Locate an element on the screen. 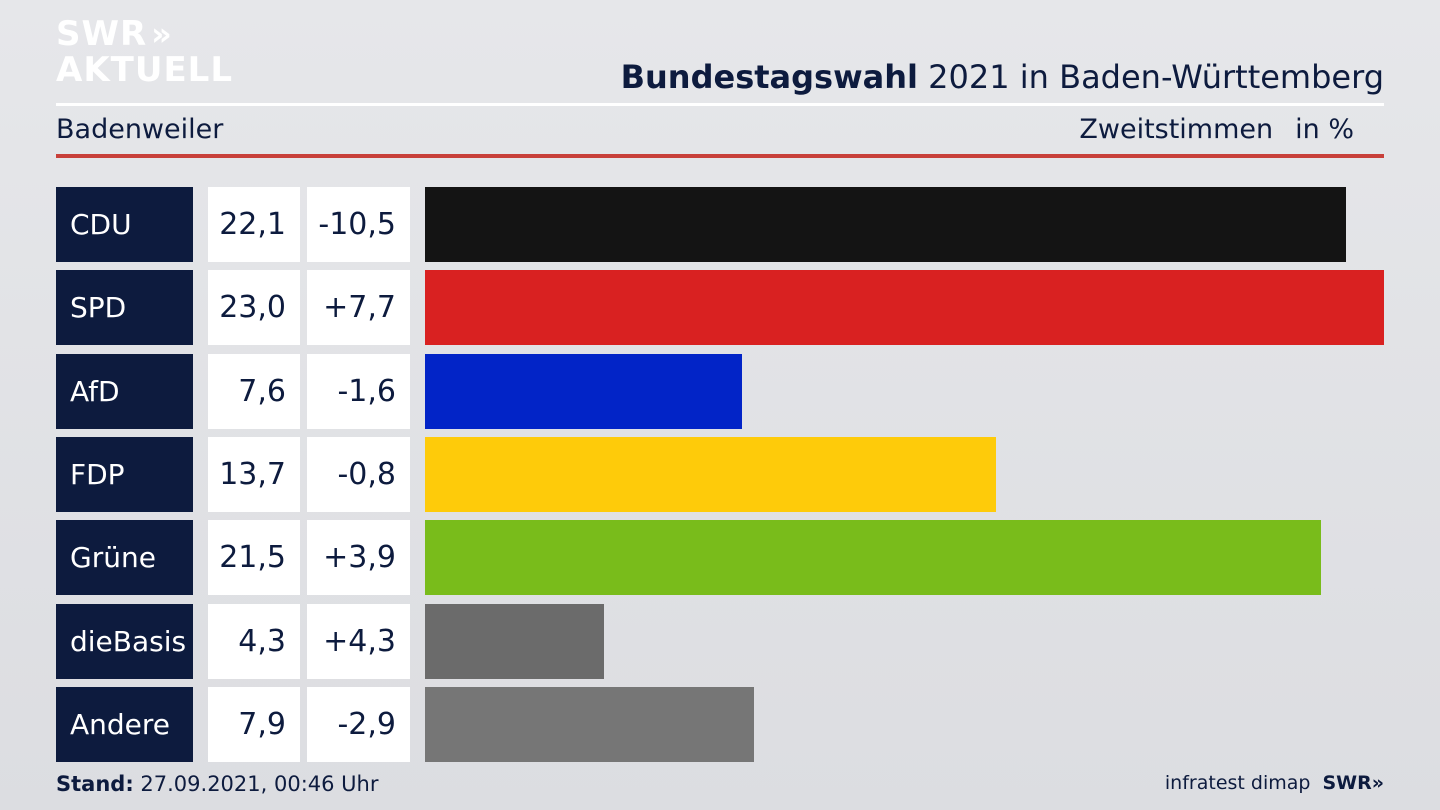 This screenshot has height=810, width=1440. party-row: AfD 7,6 -1,6 is located at coordinates (720, 391).